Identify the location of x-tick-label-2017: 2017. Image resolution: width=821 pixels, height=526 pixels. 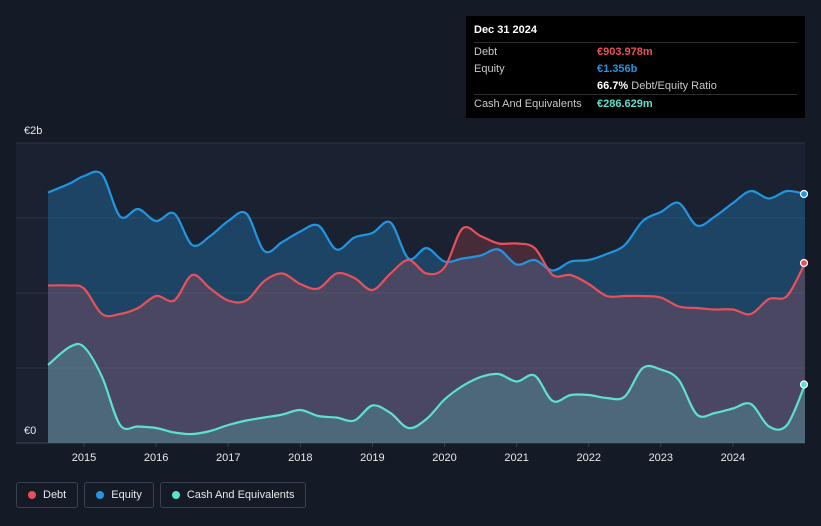
(228, 458).